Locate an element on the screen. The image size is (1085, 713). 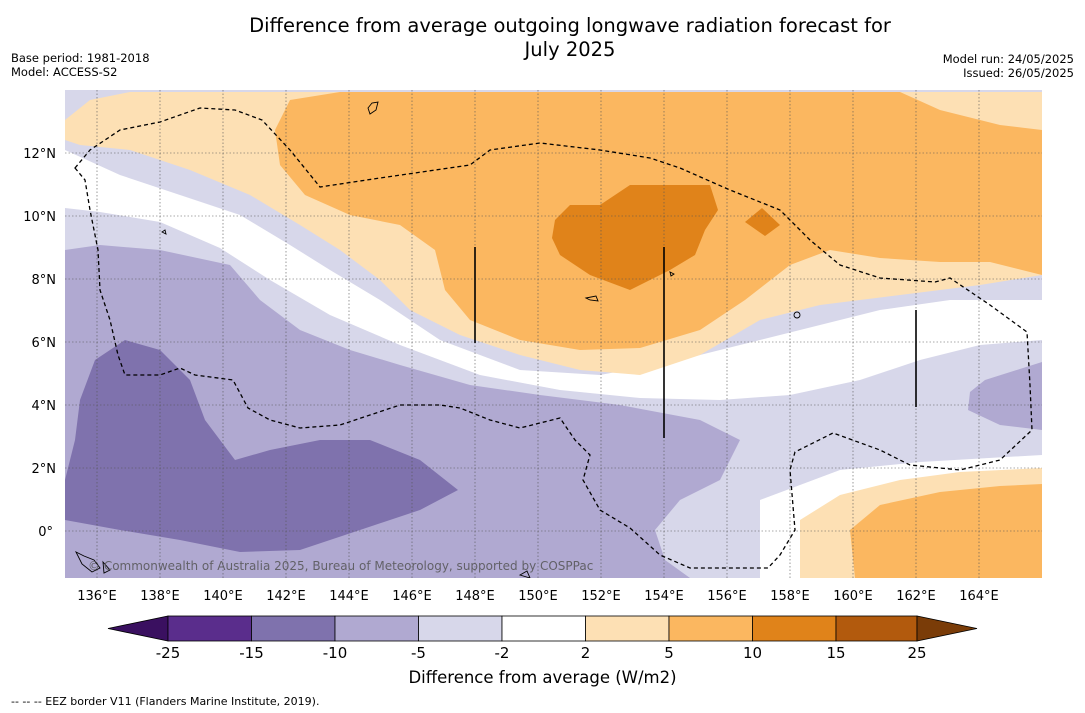
run-info: Model run: 24/05/2025 Issued: 26/05/2025 is located at coordinates (1008, 66).